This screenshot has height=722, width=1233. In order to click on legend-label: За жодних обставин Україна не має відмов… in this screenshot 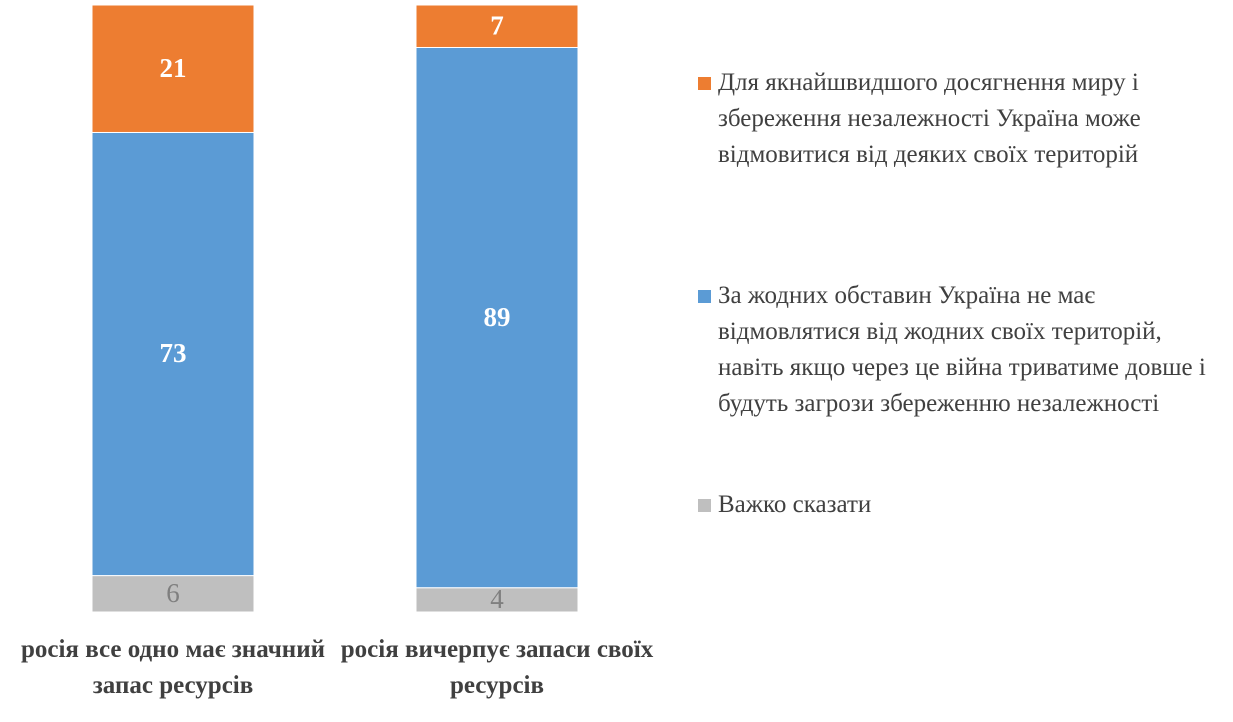, I will do `click(962, 349)`.